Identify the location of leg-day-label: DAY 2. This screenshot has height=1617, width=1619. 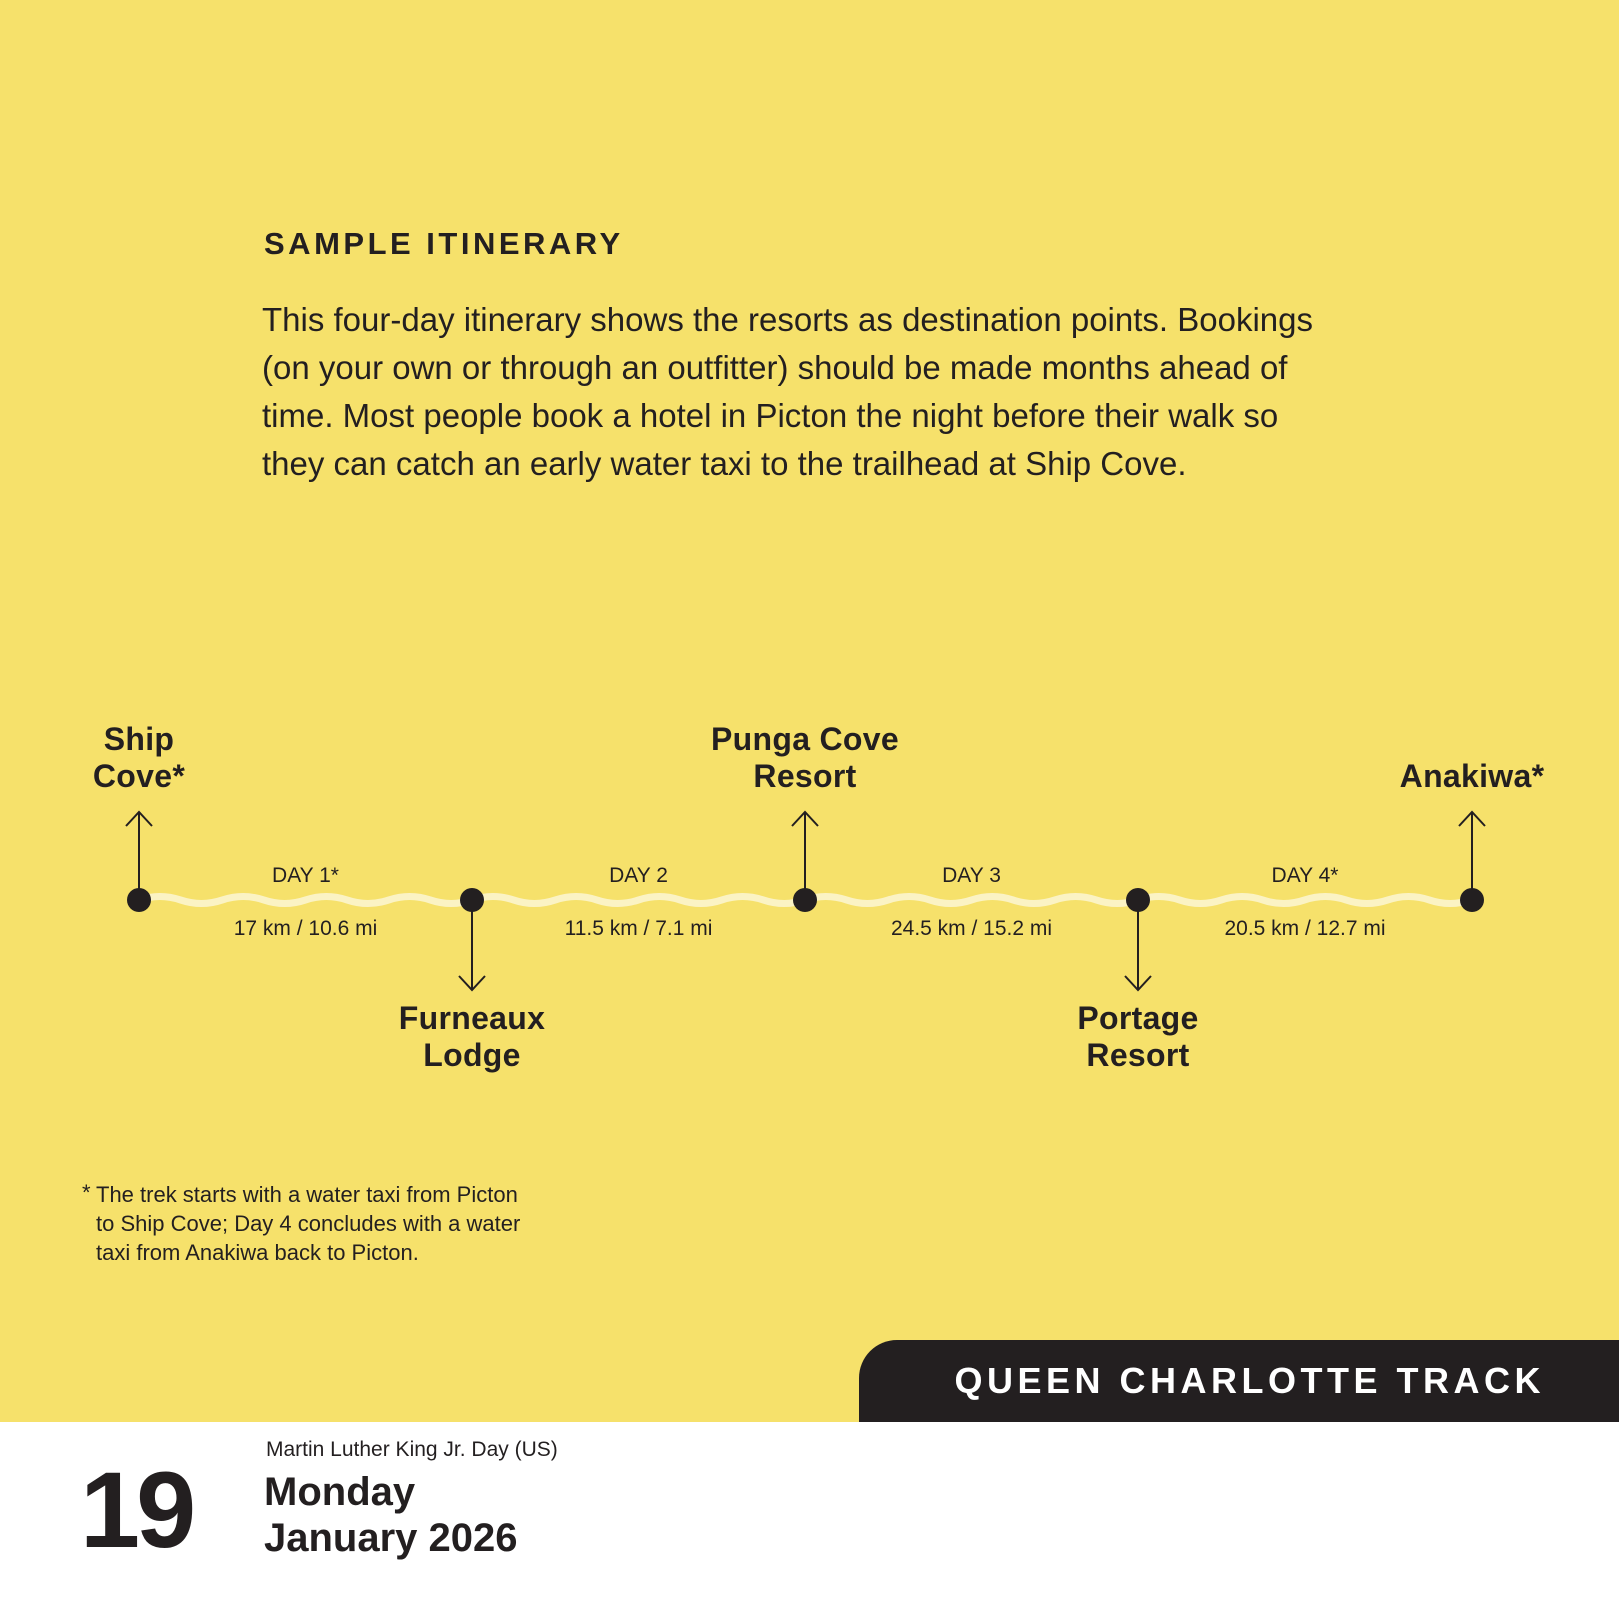
(638, 875).